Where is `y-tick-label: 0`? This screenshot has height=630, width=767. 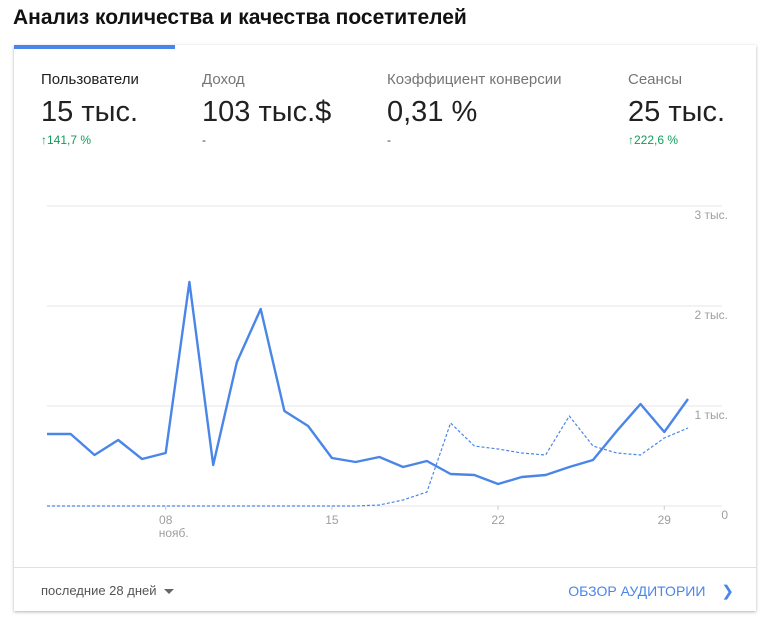
y-tick-label: 0 is located at coordinates (724, 515).